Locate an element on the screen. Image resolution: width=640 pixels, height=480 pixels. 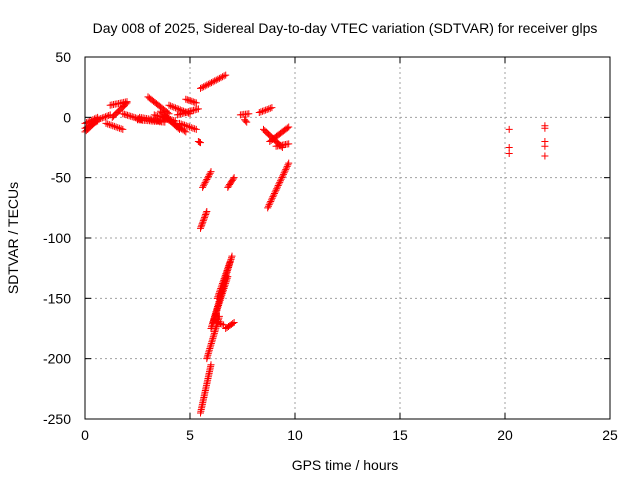
y-tick-label: 0 is located at coordinates (67, 117).